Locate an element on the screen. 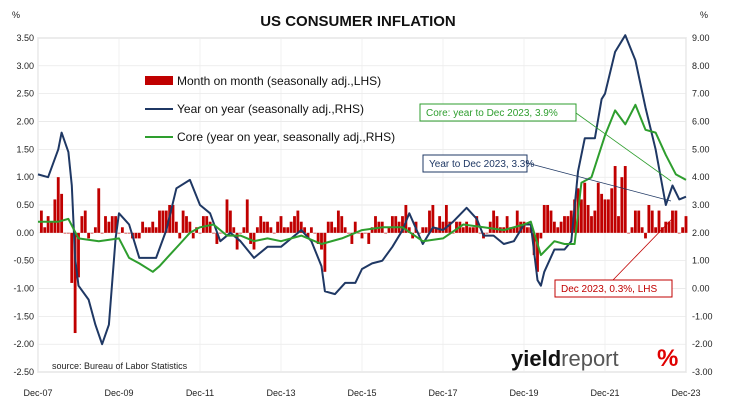 This screenshot has height=400, width=730. legend-label-mom: Month on month (seasonally adj.,LHS) is located at coordinates (279, 81).